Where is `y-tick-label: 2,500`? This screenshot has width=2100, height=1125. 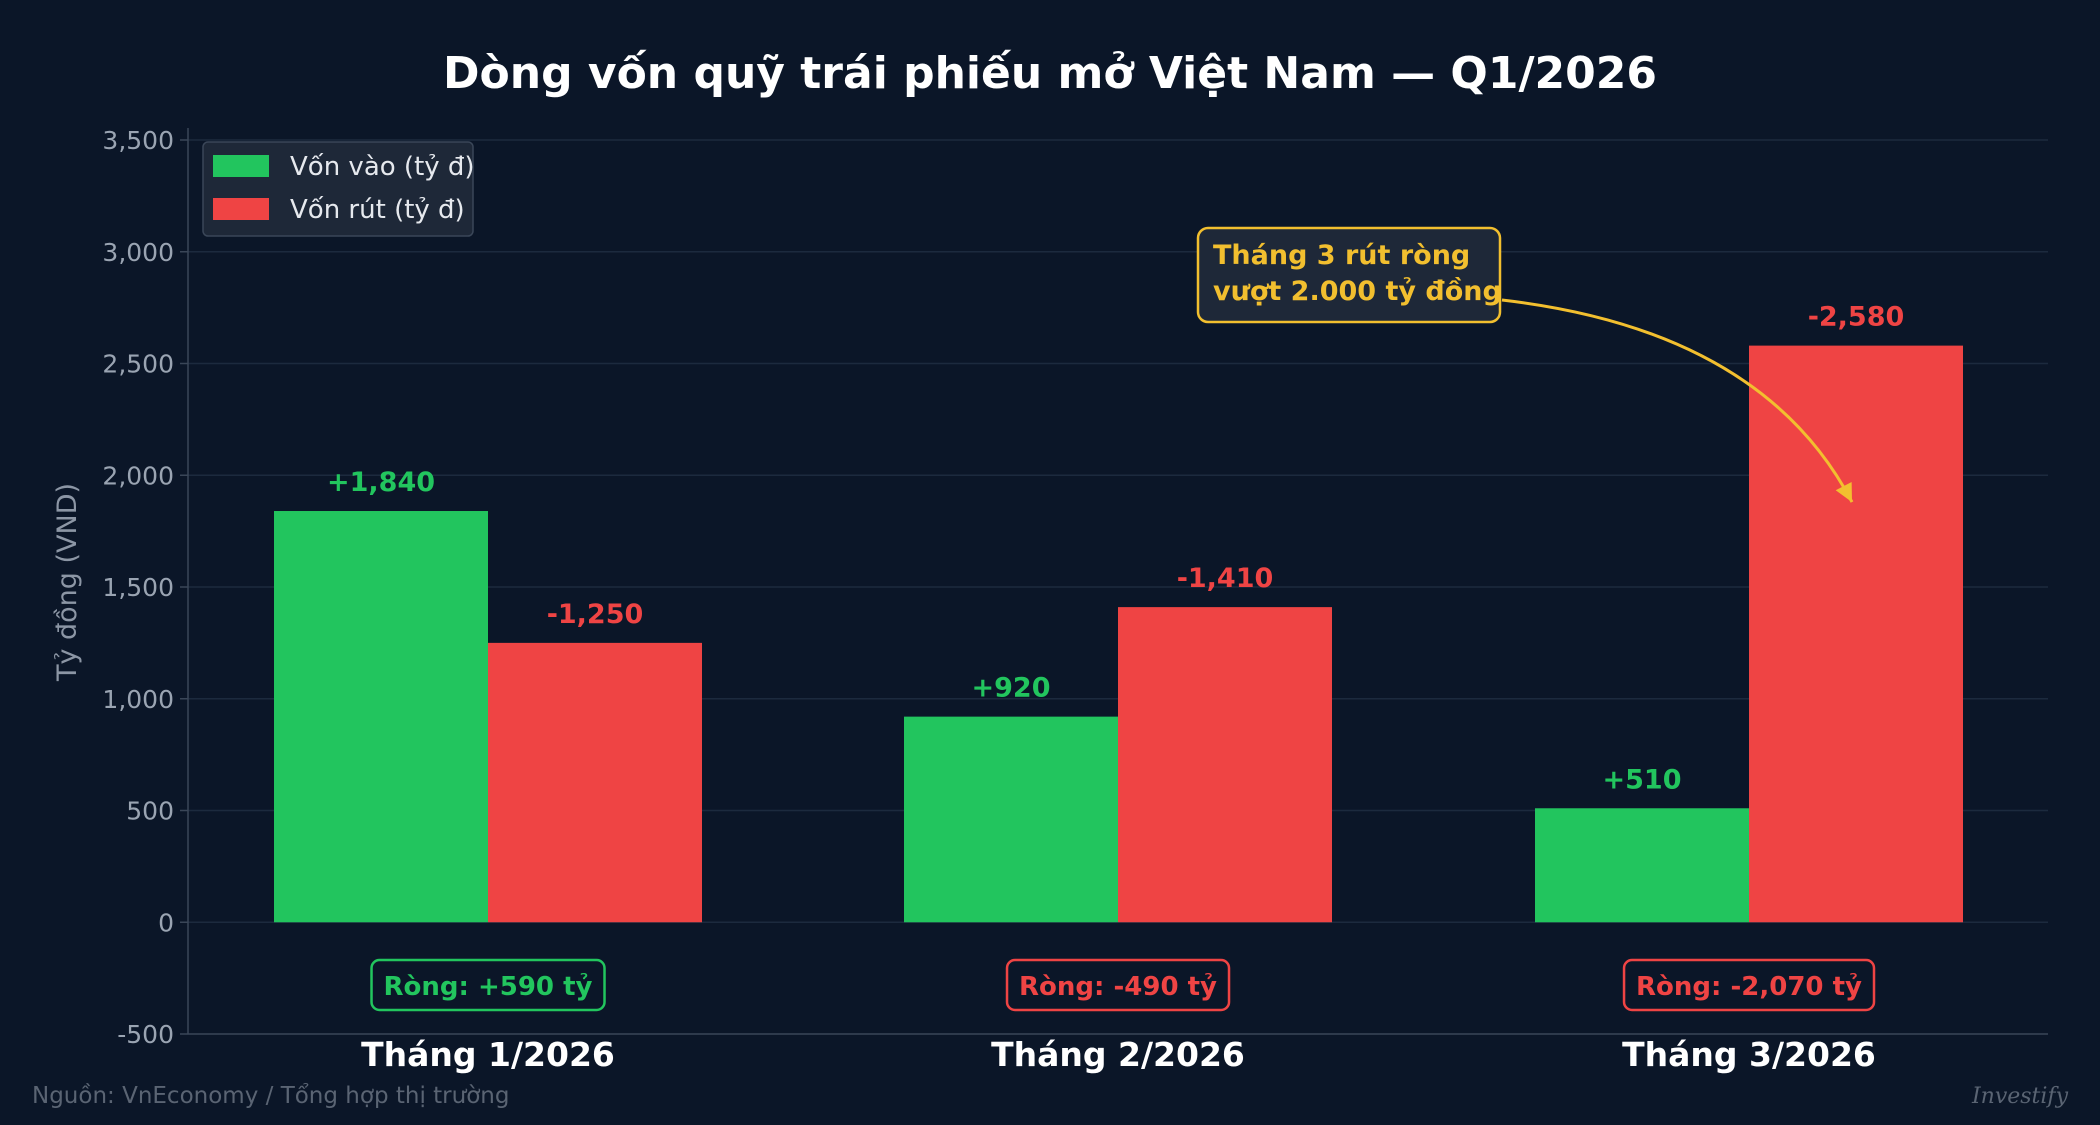 y-tick-label: 2,500 is located at coordinates (138, 364).